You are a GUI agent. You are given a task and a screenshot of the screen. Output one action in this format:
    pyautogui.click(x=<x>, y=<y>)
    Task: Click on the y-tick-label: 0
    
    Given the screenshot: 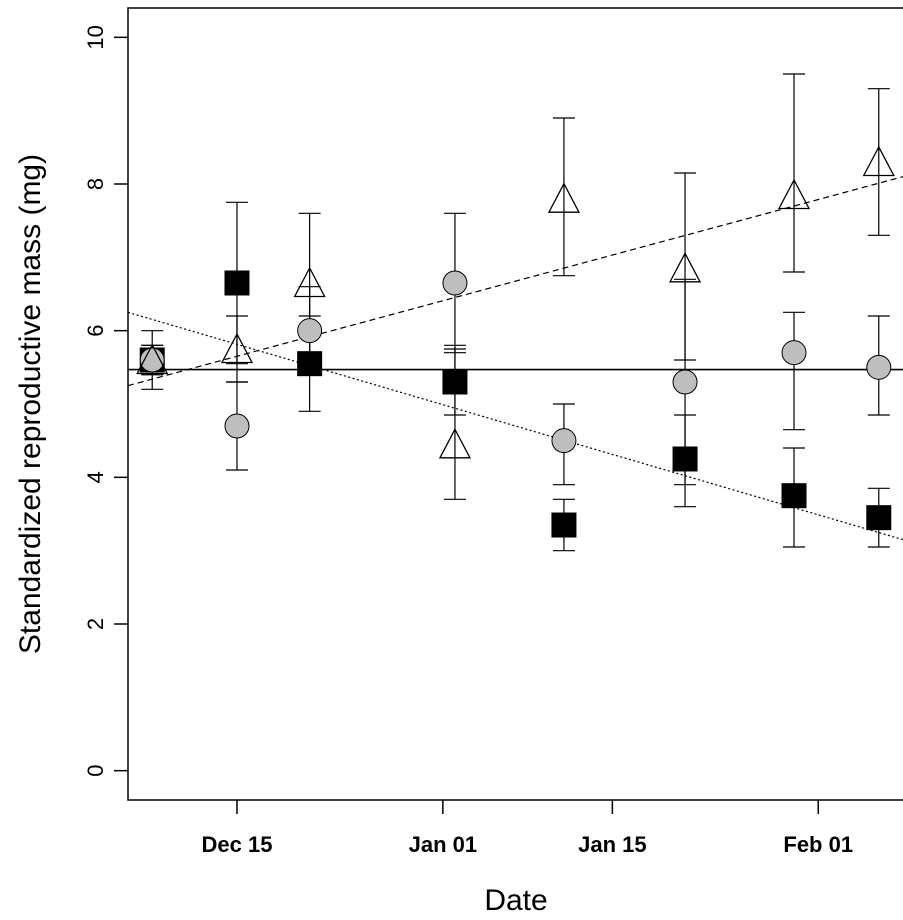 What is the action you would take?
    pyautogui.click(x=95, y=771)
    